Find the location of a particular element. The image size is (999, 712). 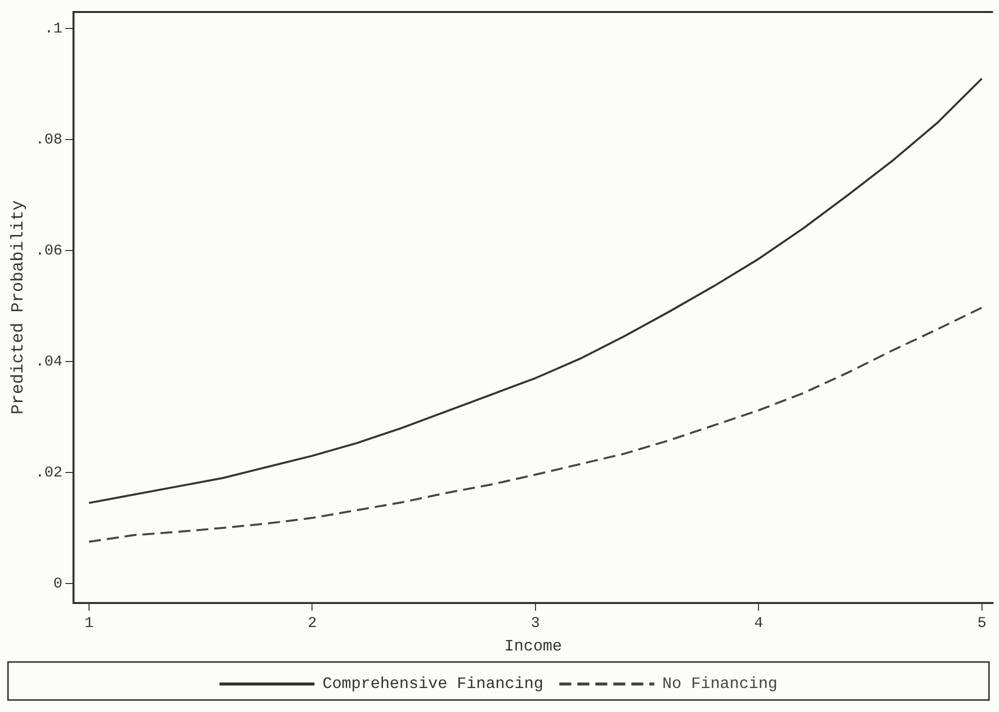

y-tick-label: .02 is located at coordinates (48, 473).